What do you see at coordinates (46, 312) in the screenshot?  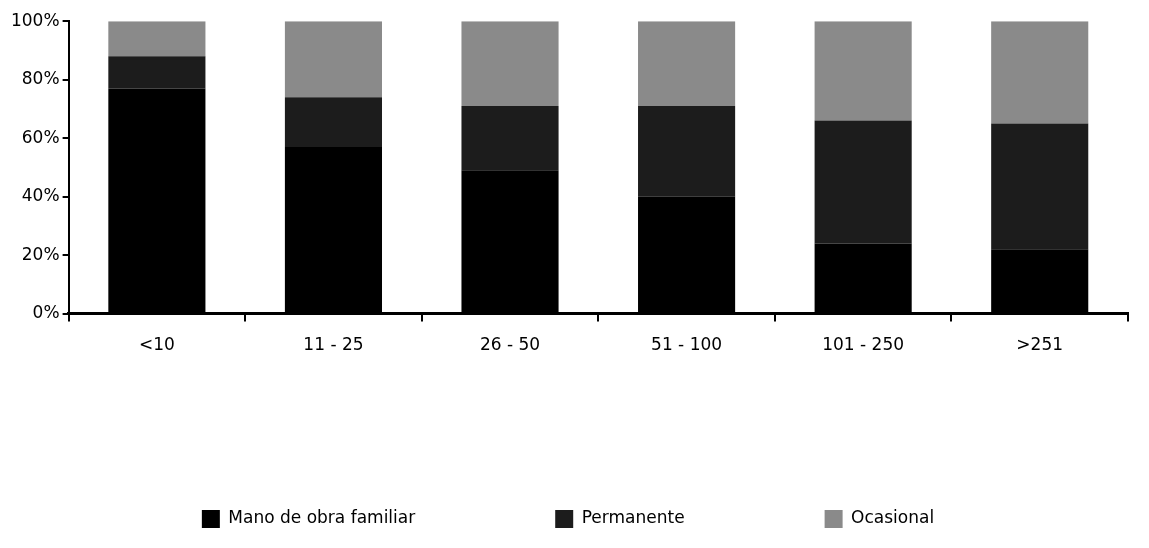 I see `y-tick-label: 0%` at bounding box center [46, 312].